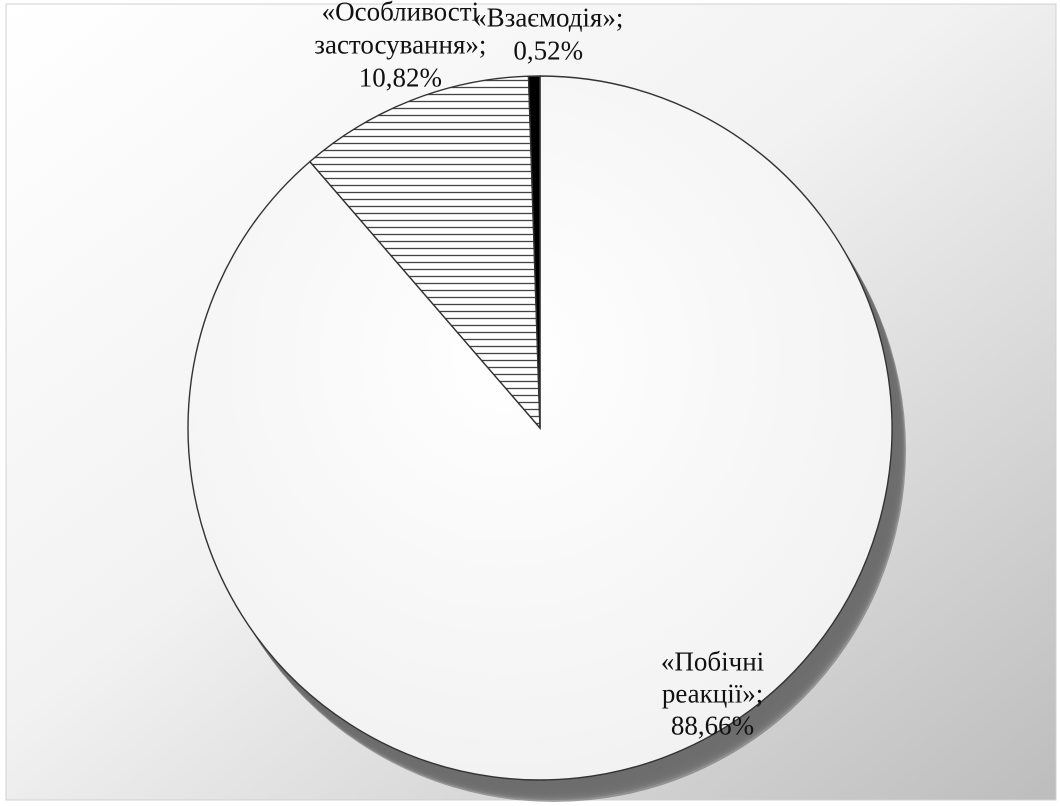 Image resolution: width=1060 pixels, height=806 pixels. Describe the element at coordinates (548, 50) in the screenshot. I see `slice-label-line: 0,52%` at that location.